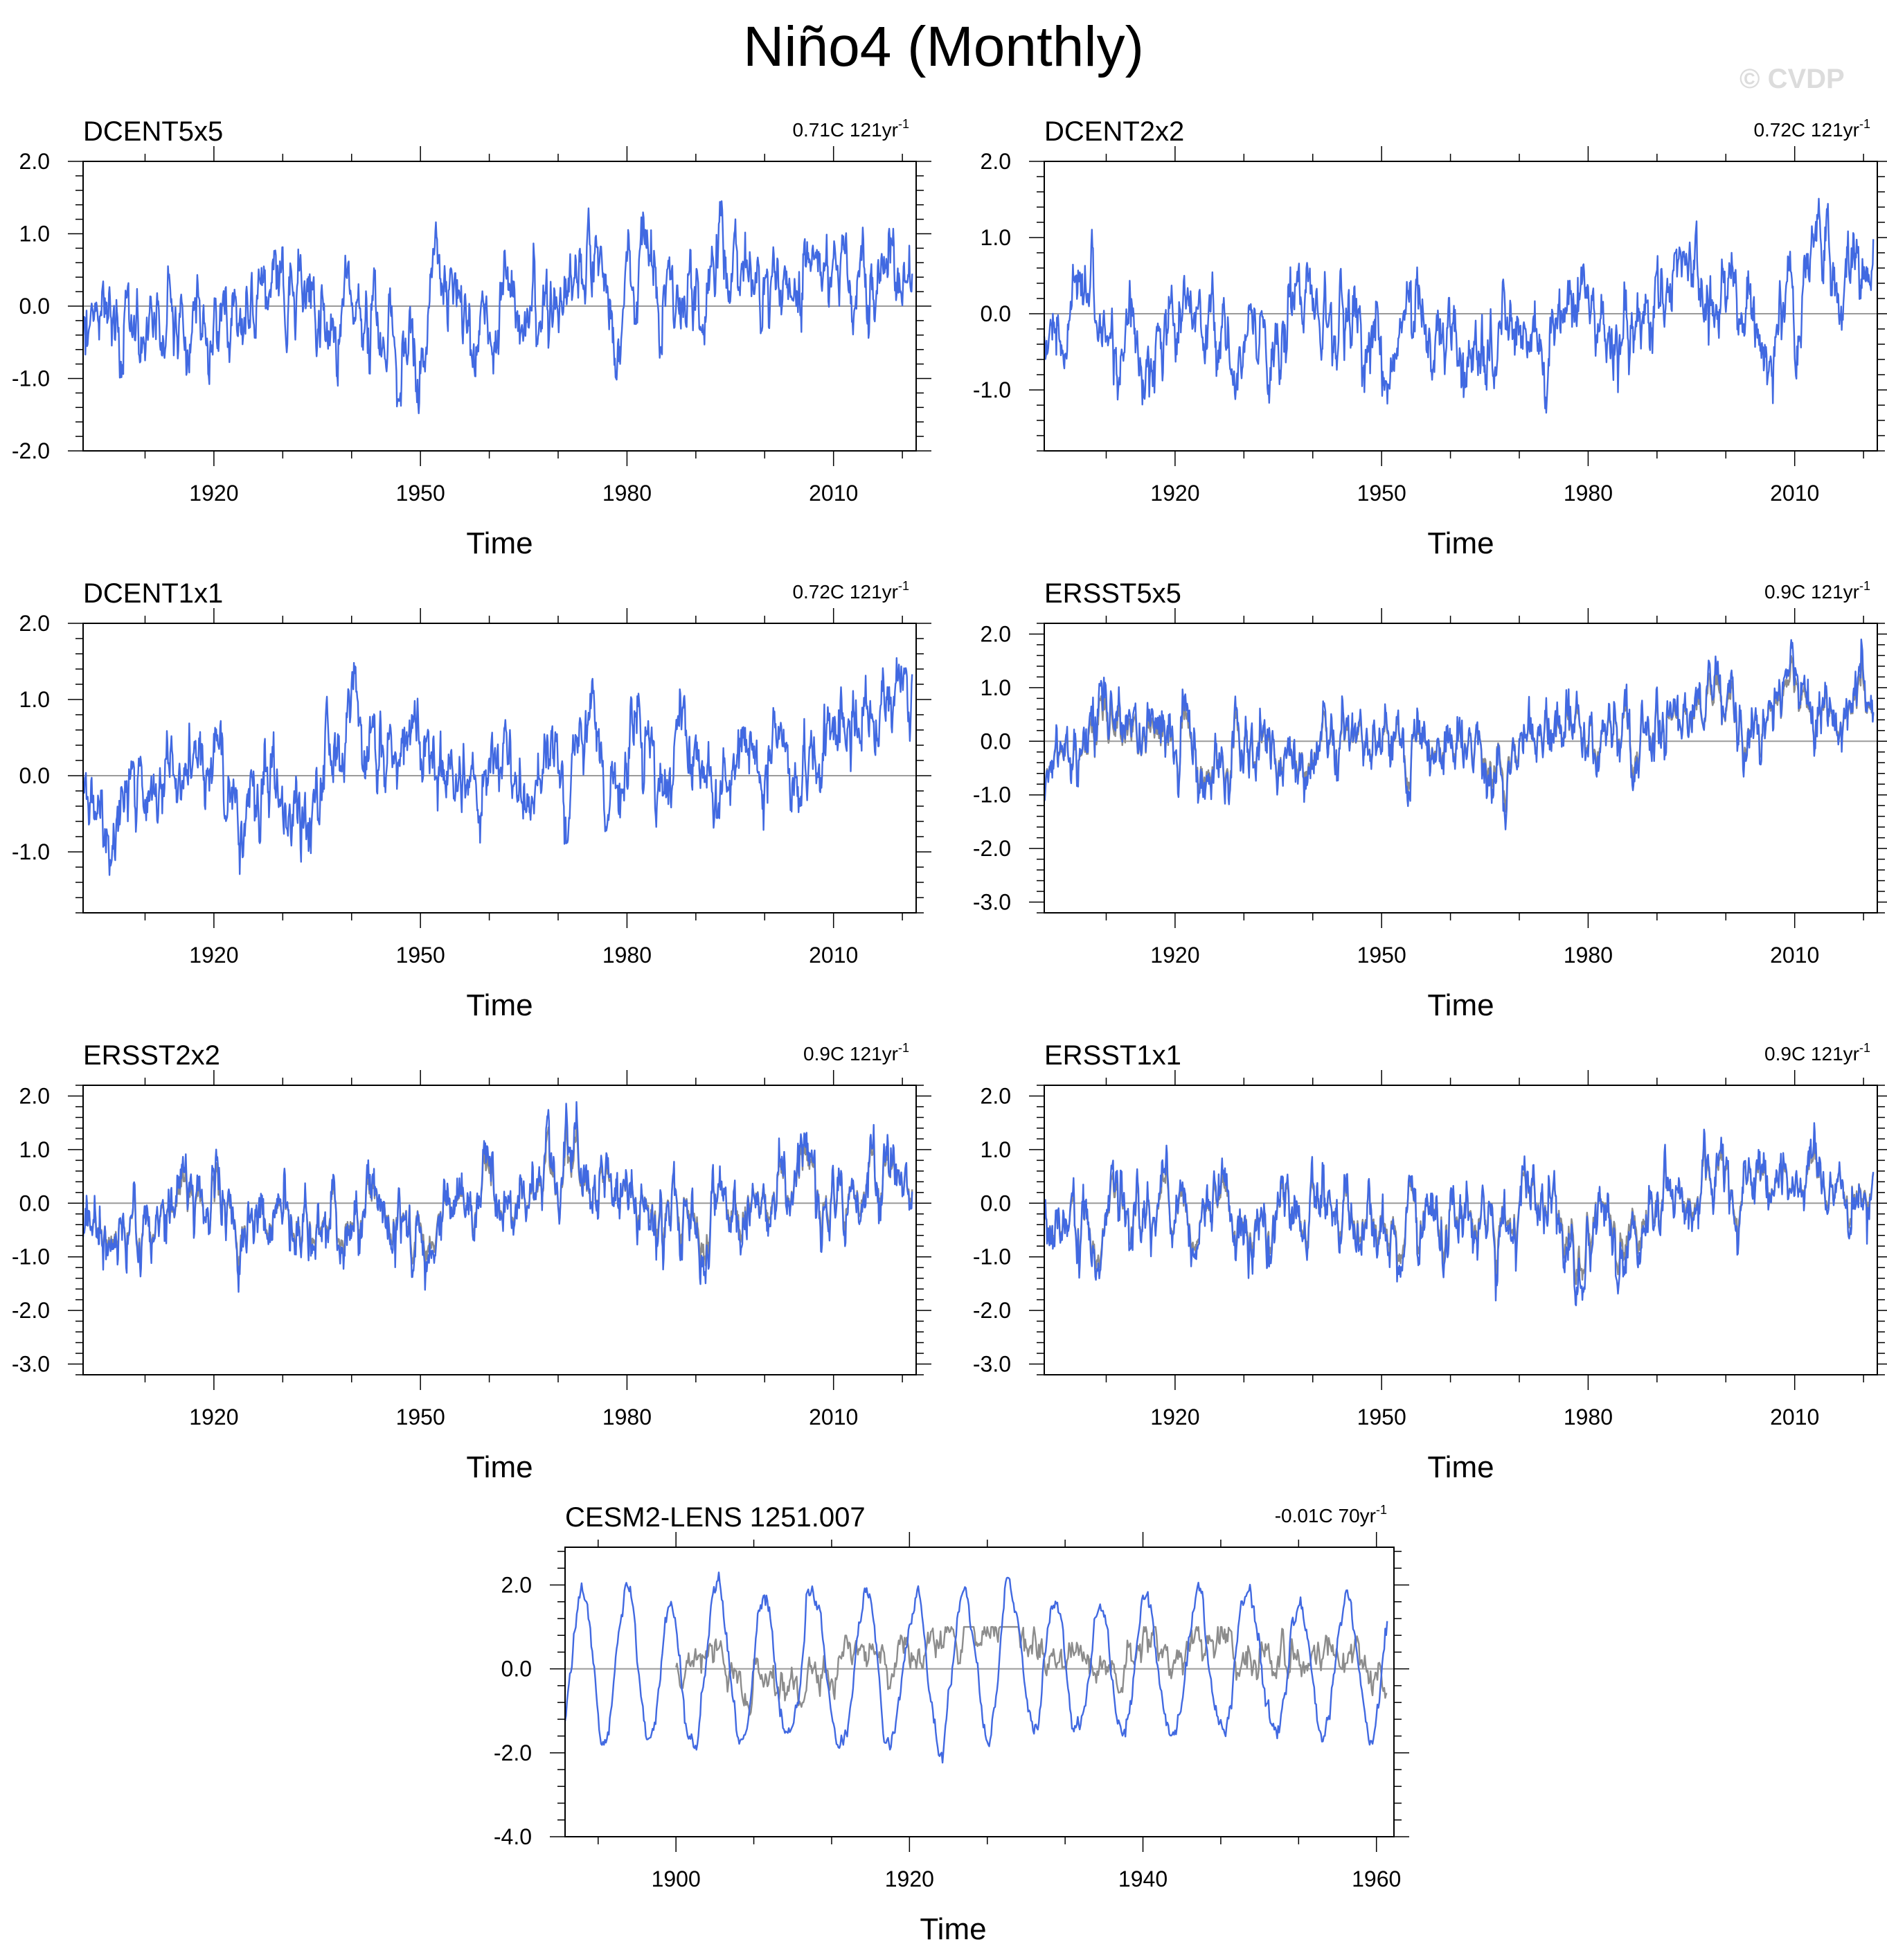 This screenshot has height=1960, width=1887. Describe the element at coordinates (1143, 1879) in the screenshot. I see `x-tick-label: 1940` at that location.